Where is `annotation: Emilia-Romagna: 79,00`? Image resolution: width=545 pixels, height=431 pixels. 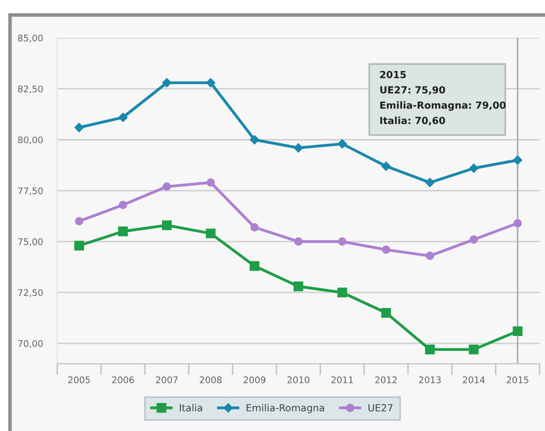
annotation: Emilia-Romagna: 79,00 is located at coordinates (443, 106).